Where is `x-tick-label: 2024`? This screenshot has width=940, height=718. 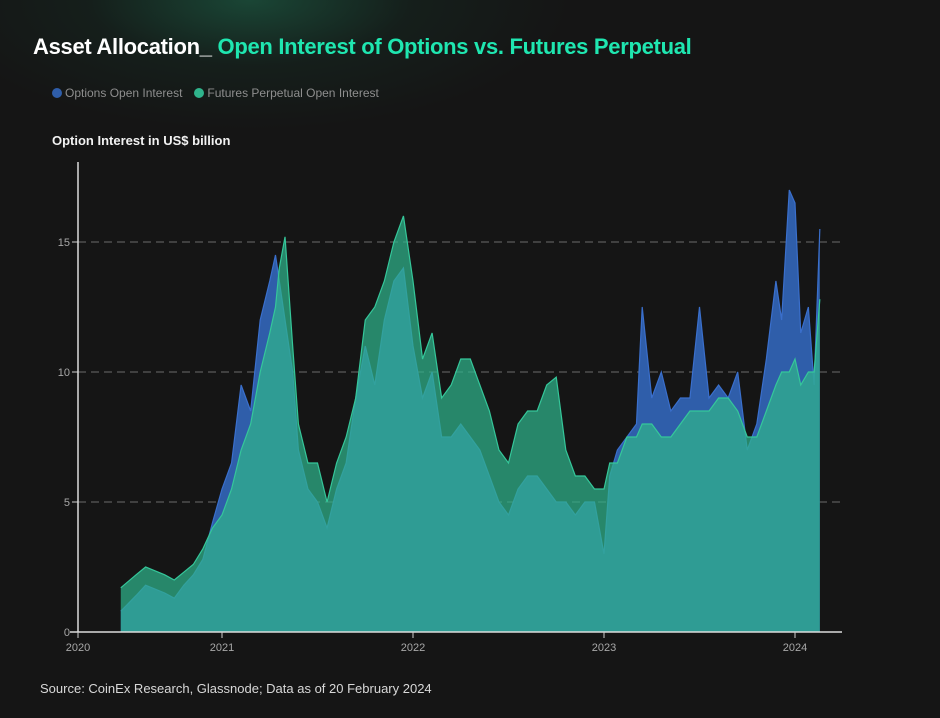
x-tick-label: 2024 is located at coordinates (795, 648).